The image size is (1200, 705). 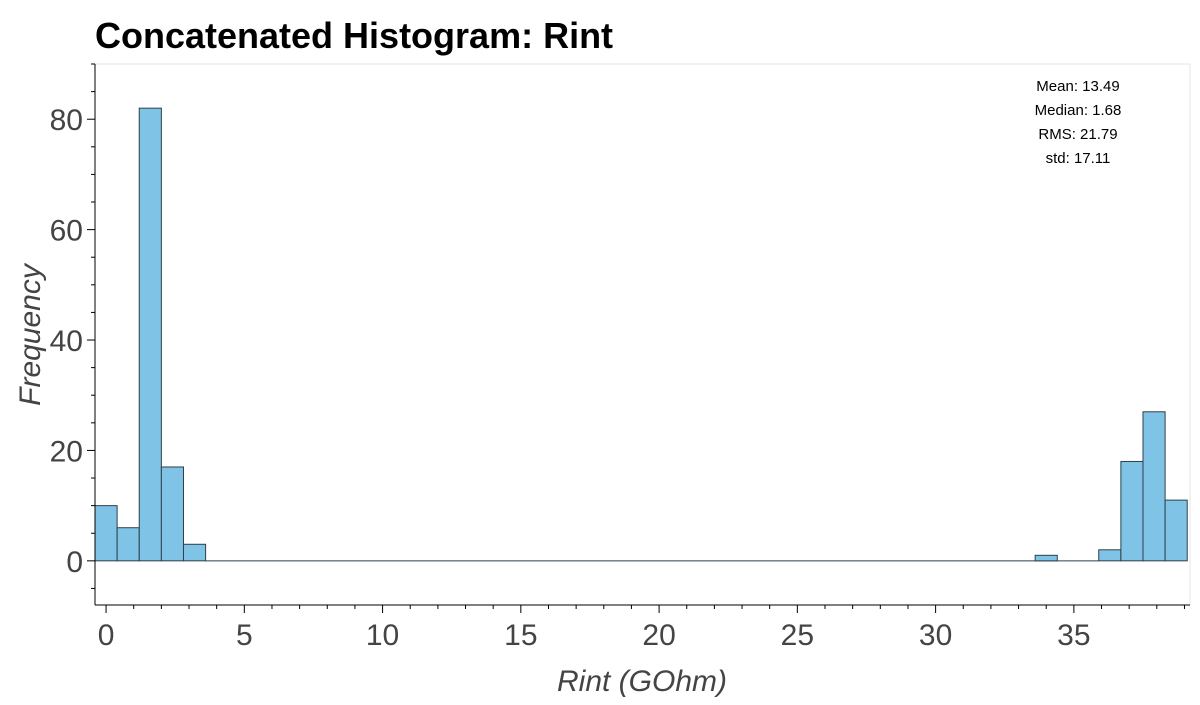 I want to click on stats-line: RMS: 21.79, so click(x=1077, y=134).